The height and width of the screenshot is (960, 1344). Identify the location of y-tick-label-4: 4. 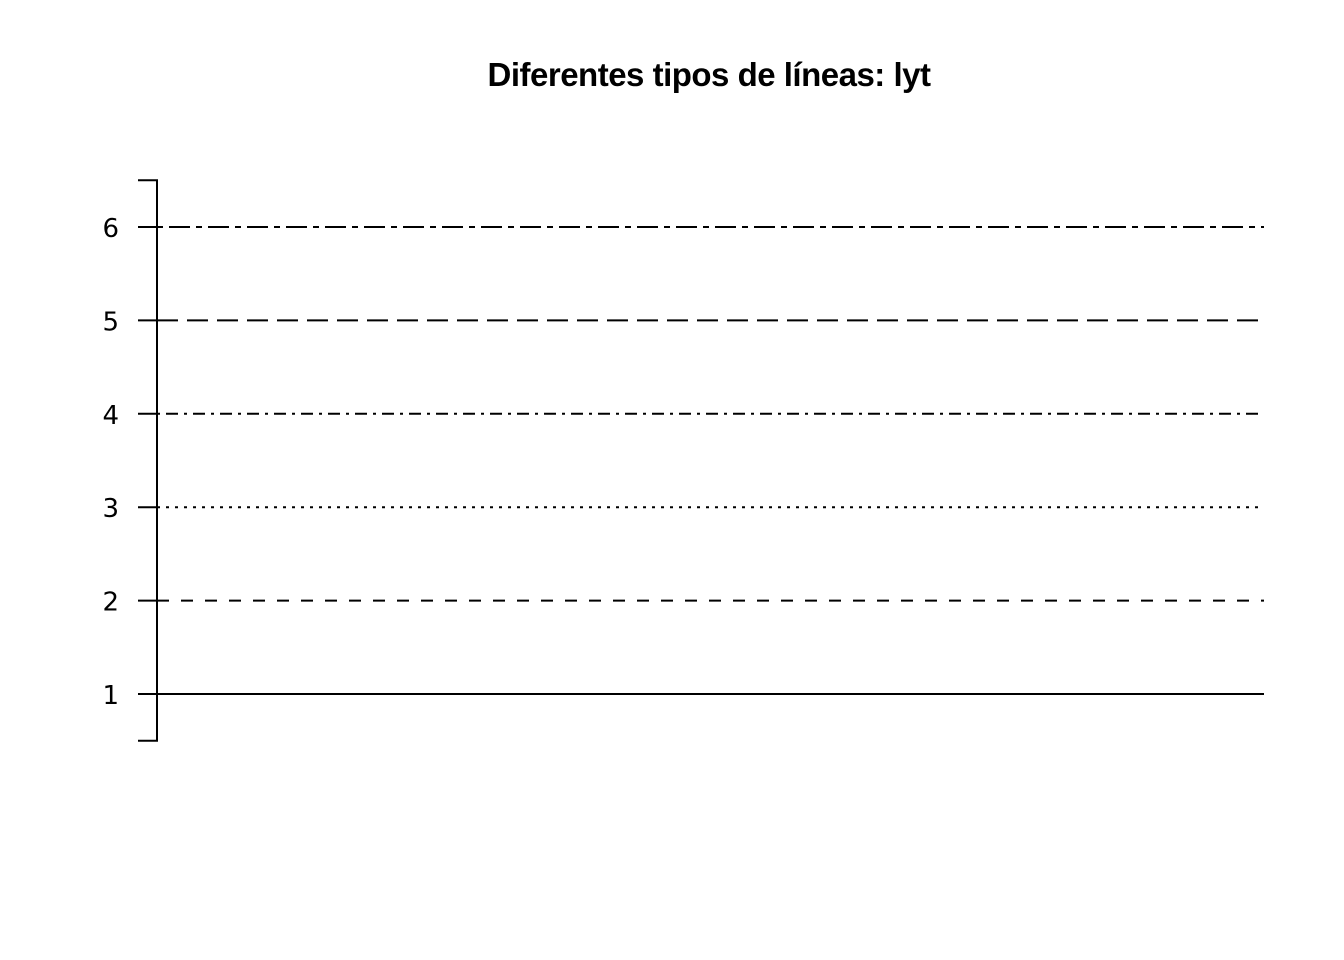
(110, 416).